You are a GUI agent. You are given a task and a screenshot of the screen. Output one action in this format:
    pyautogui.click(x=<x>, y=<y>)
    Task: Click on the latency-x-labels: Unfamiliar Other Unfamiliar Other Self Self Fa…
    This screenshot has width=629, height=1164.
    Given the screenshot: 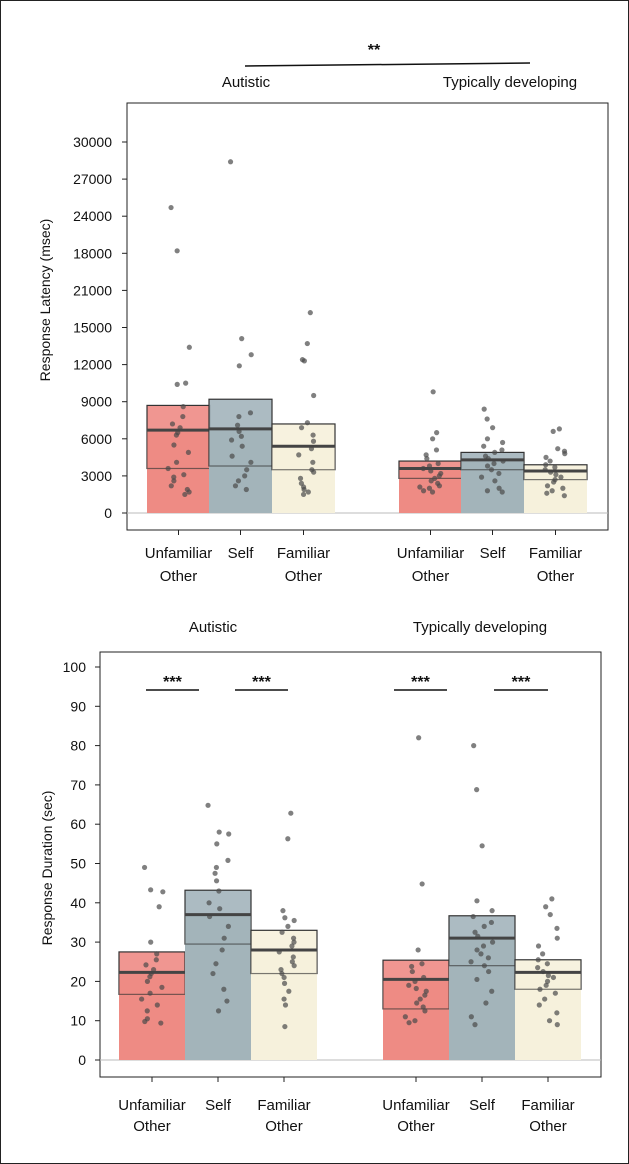 What is the action you would take?
    pyautogui.click(x=363, y=557)
    